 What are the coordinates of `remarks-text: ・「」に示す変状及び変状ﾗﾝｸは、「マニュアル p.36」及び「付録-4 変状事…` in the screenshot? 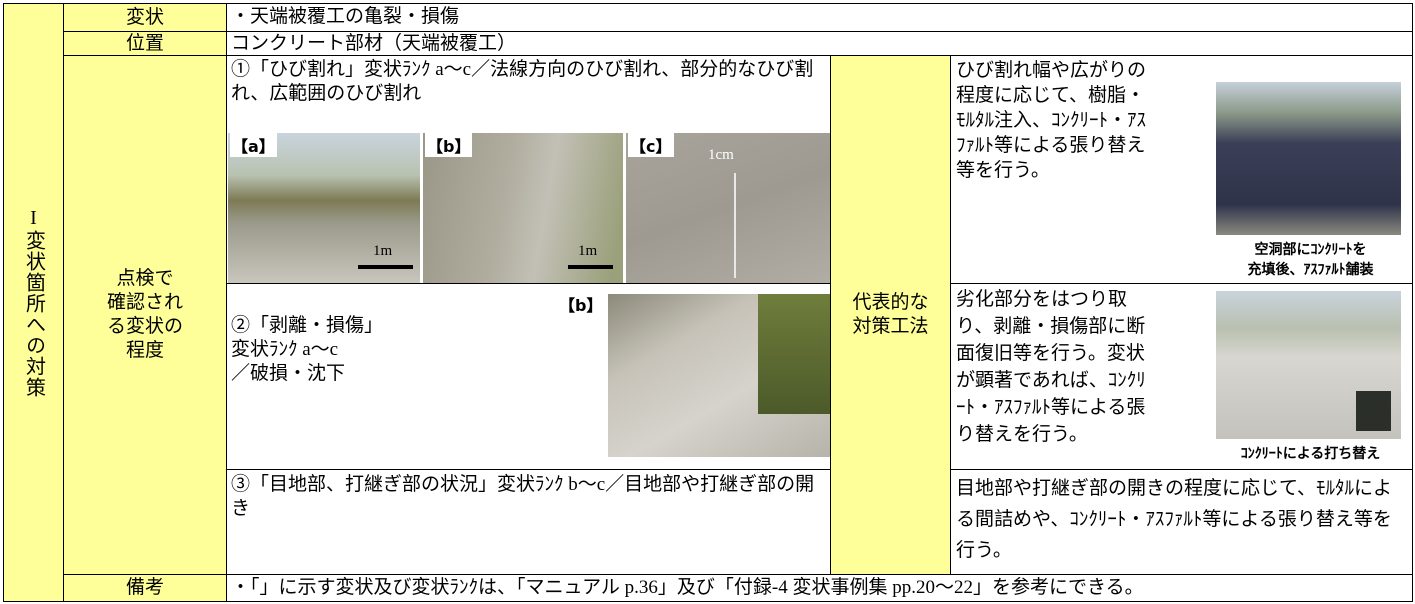 It's located at (687, 587).